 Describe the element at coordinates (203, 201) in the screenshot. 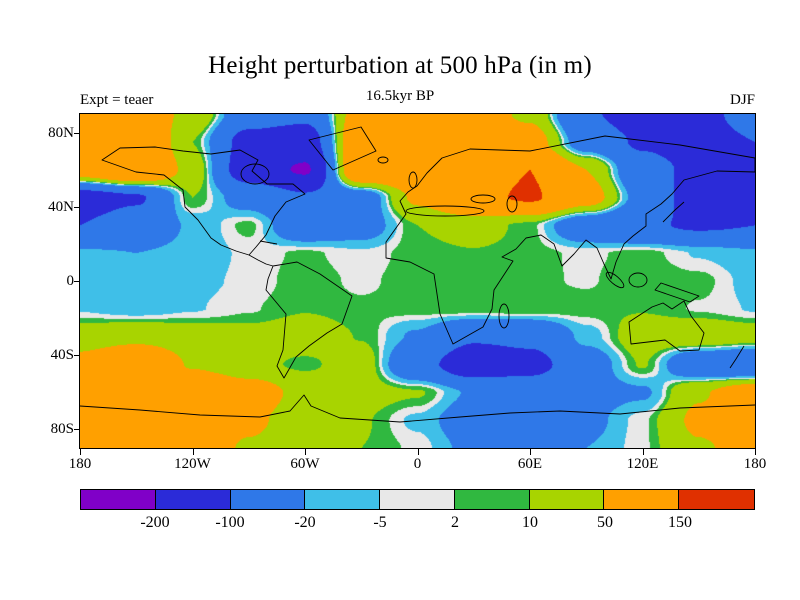

I see `coastline-north-america` at that location.